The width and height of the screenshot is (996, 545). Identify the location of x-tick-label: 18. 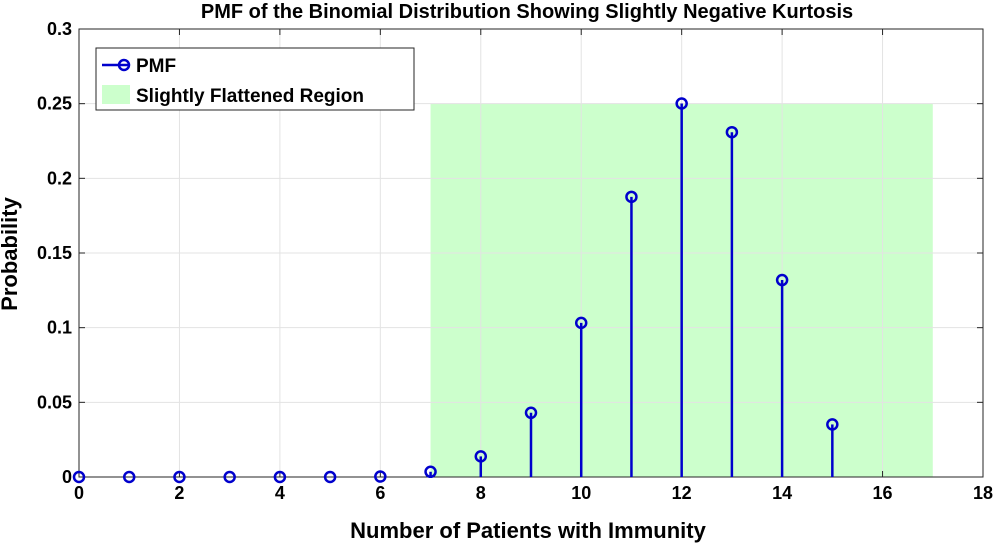
(983, 493).